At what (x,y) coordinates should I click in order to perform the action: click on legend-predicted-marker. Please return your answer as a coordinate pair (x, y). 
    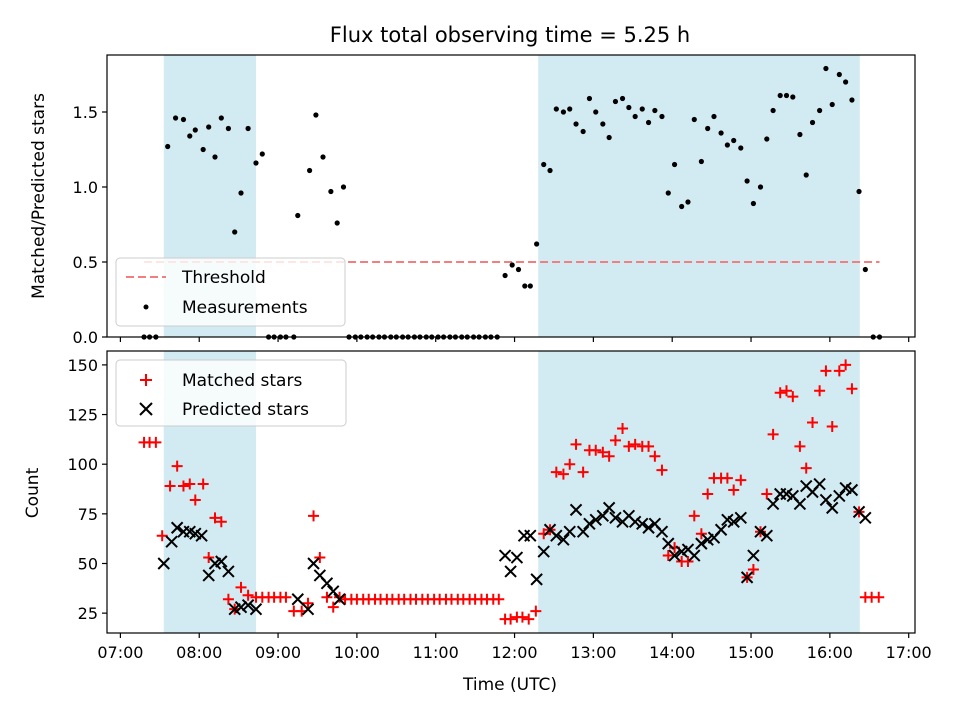
    Looking at the image, I should click on (146, 409).